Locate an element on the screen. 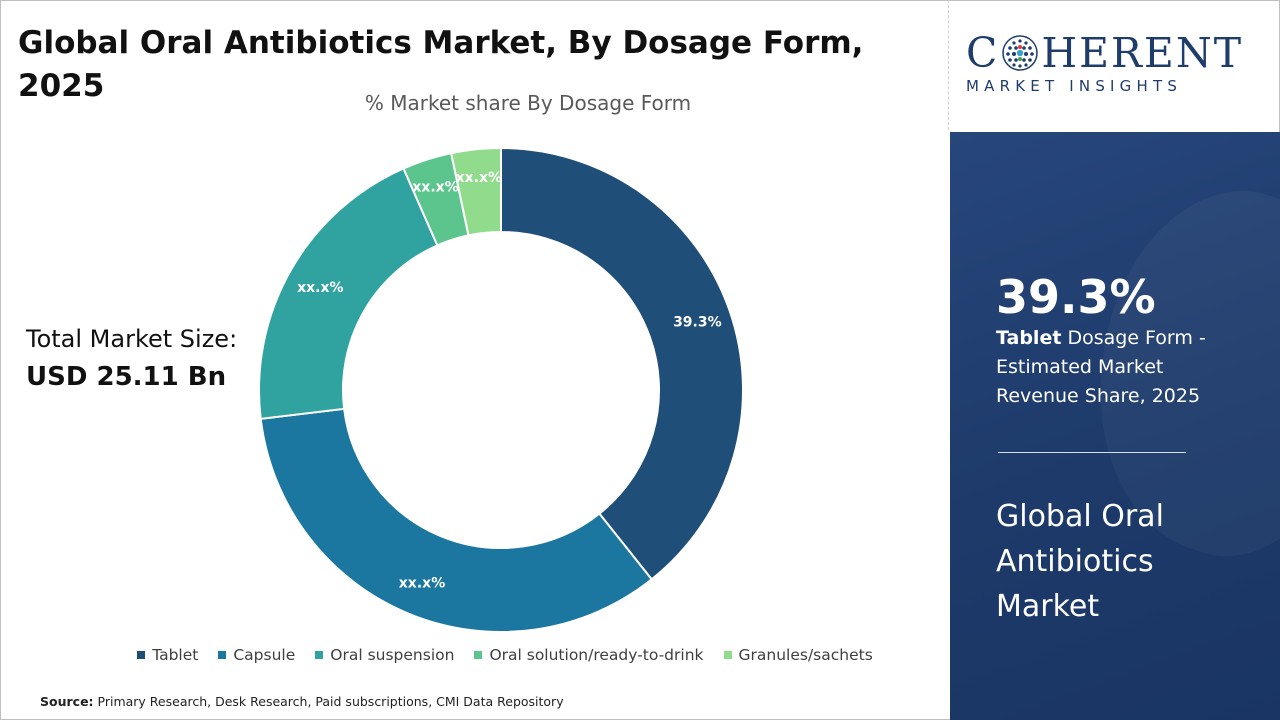  legend-item: Tablet is located at coordinates (167, 655).